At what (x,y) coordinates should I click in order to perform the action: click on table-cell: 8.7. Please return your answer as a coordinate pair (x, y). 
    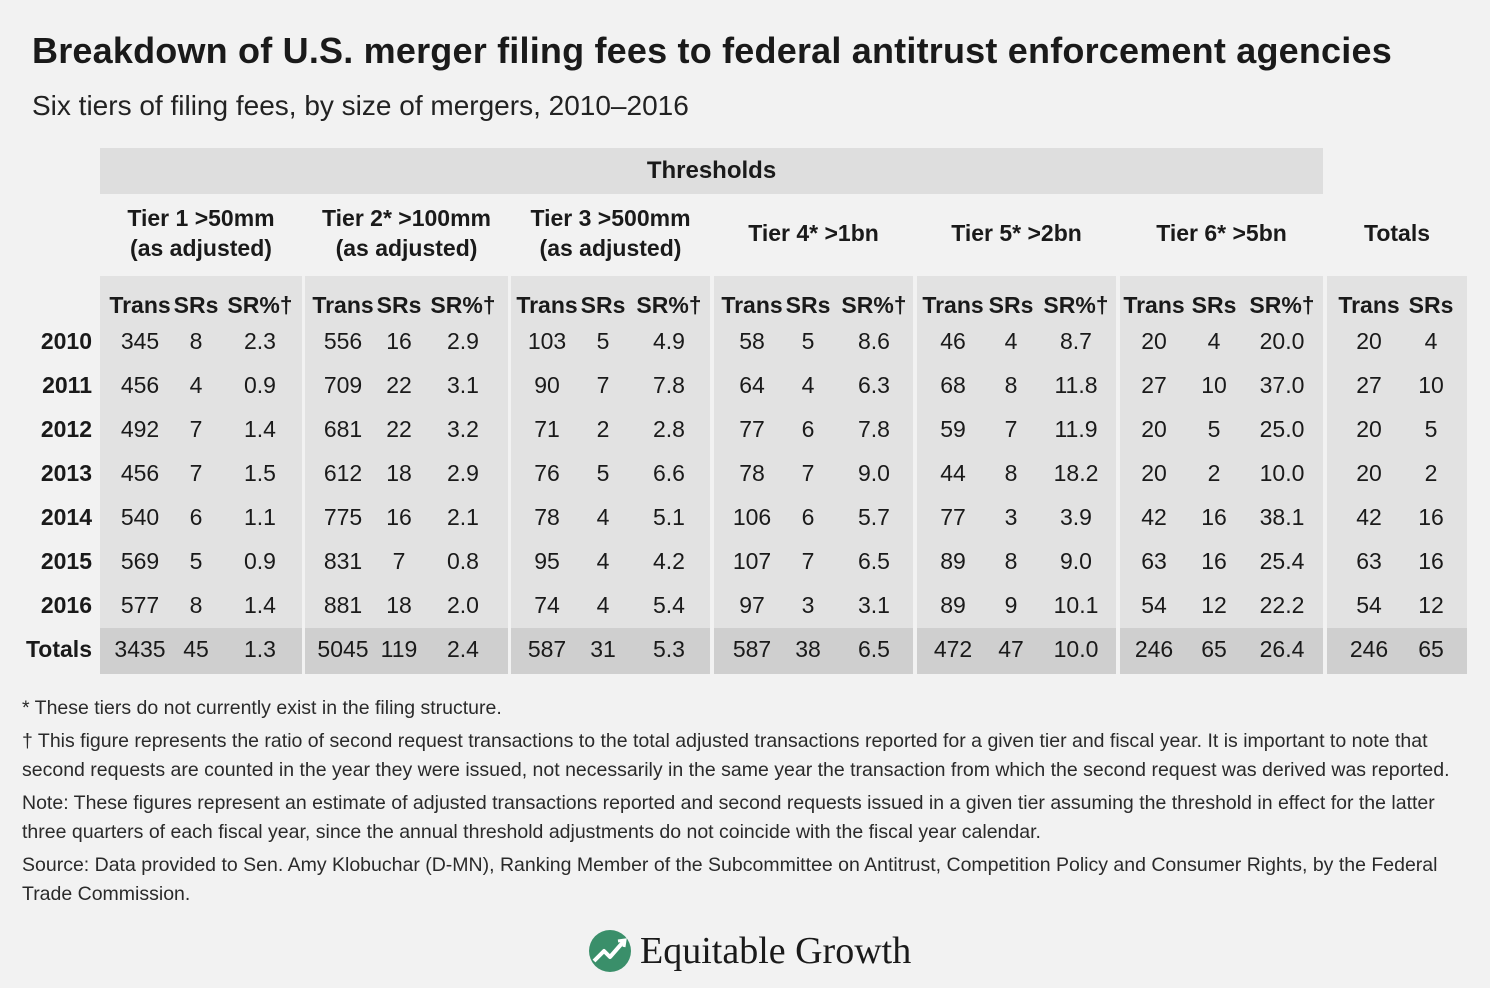
    Looking at the image, I should click on (1076, 341).